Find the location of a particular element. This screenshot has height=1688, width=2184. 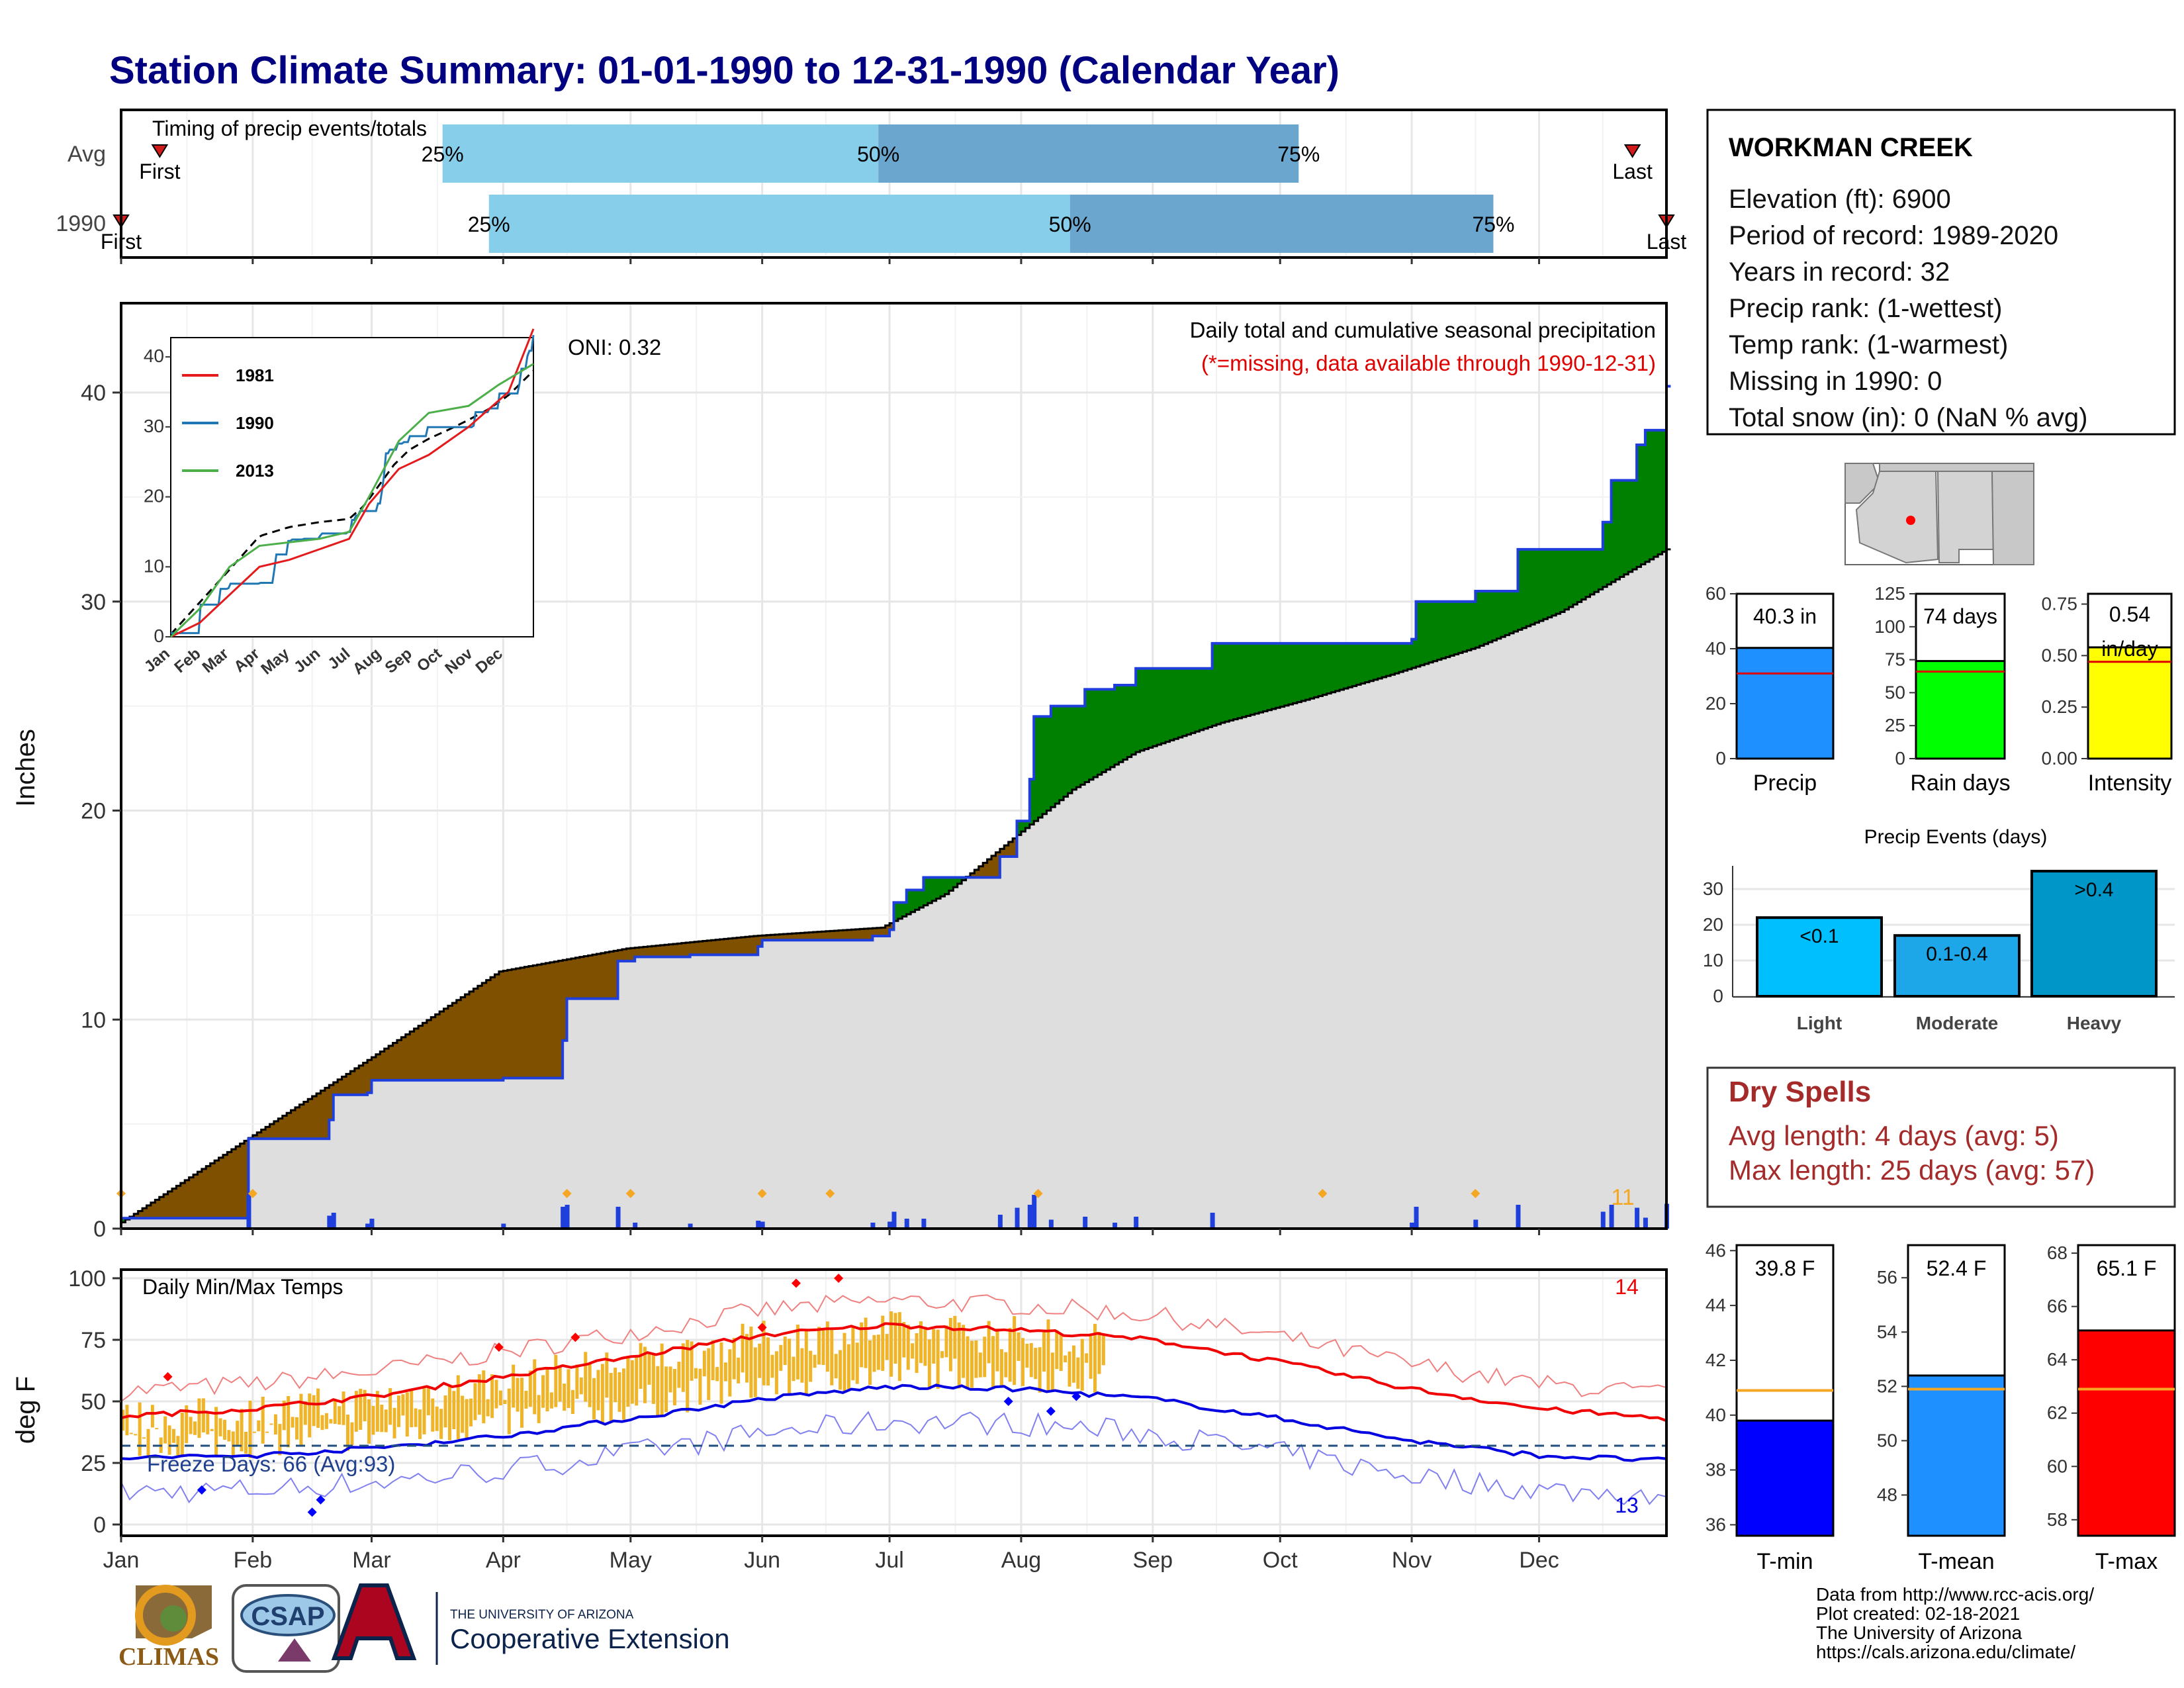

record-high-marker is located at coordinates (168, 1377).